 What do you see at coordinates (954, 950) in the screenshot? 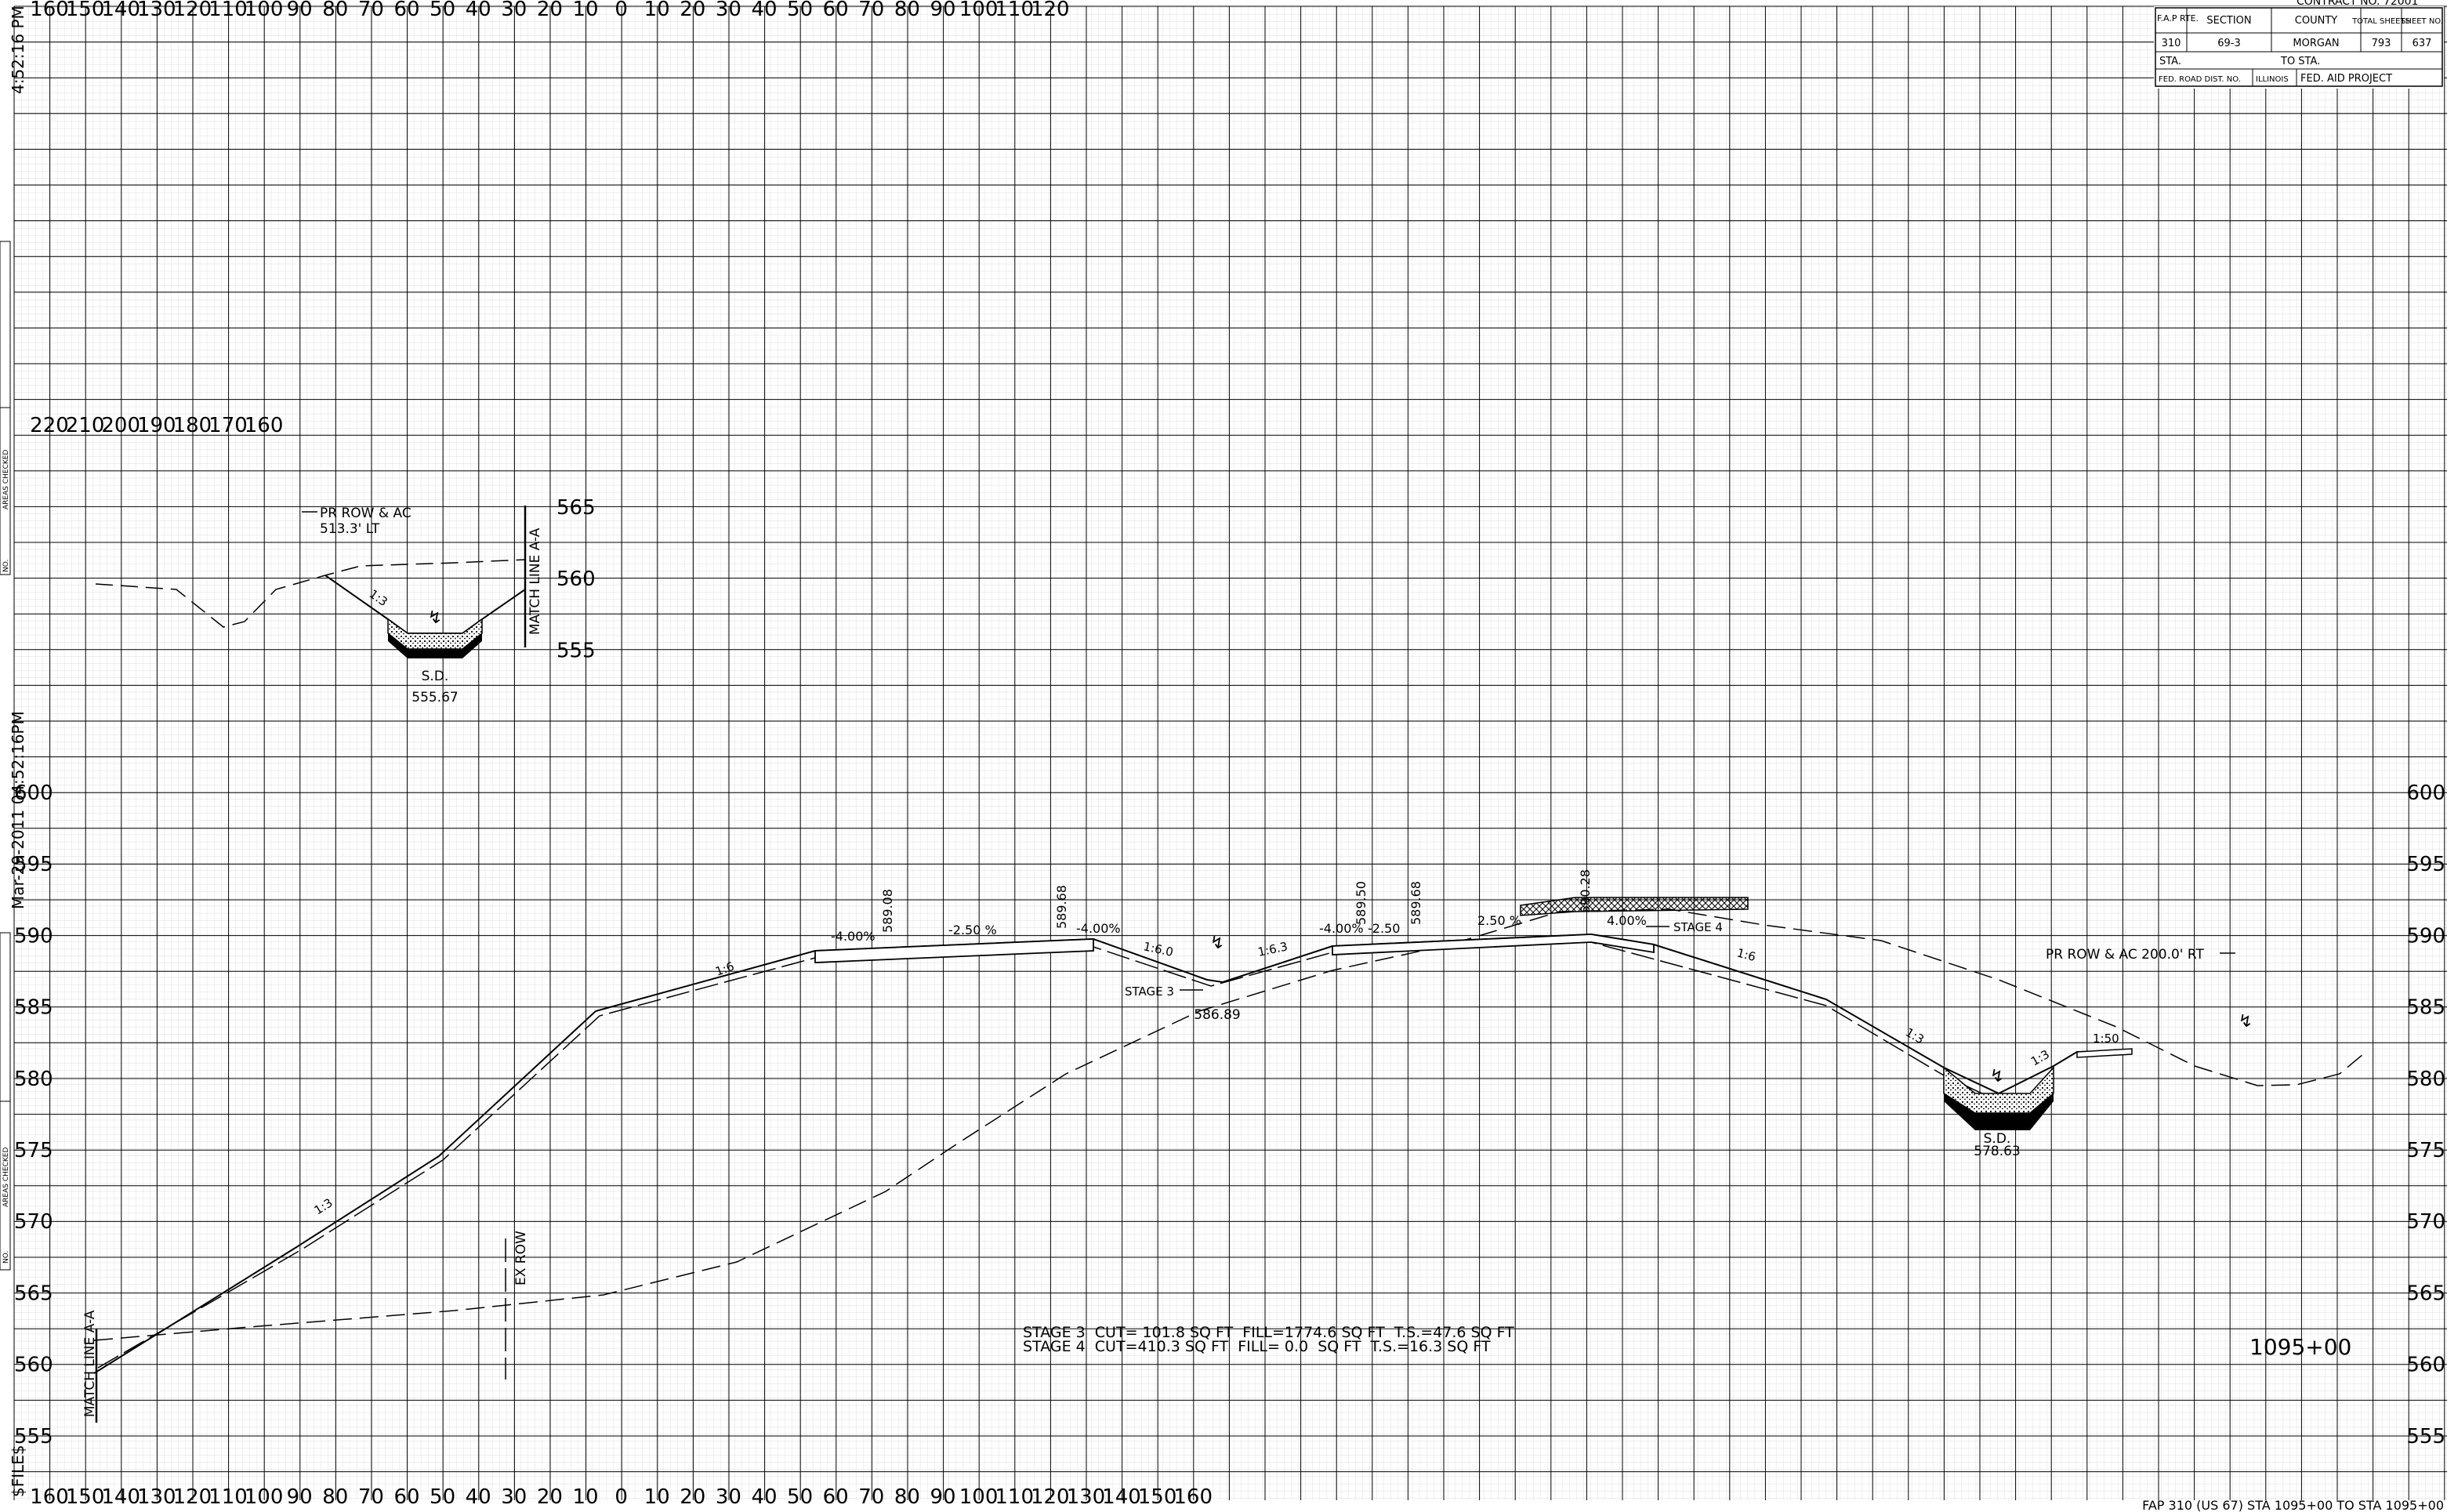
I see `pavement-left` at bounding box center [954, 950].